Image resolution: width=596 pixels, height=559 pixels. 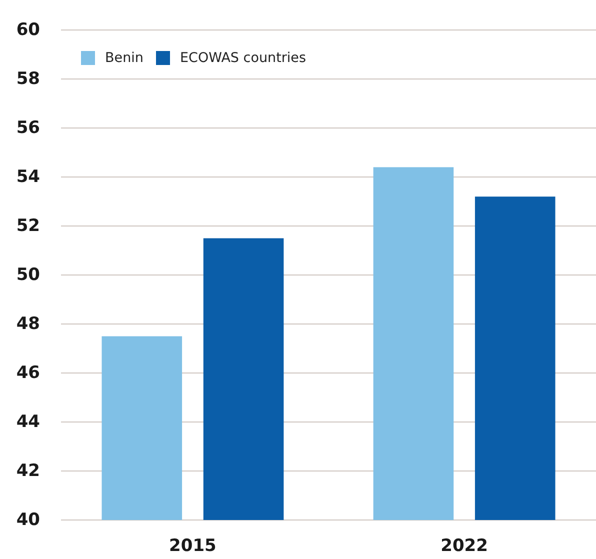 What do you see at coordinates (28, 128) in the screenshot?
I see `y-tick-label: 56` at bounding box center [28, 128].